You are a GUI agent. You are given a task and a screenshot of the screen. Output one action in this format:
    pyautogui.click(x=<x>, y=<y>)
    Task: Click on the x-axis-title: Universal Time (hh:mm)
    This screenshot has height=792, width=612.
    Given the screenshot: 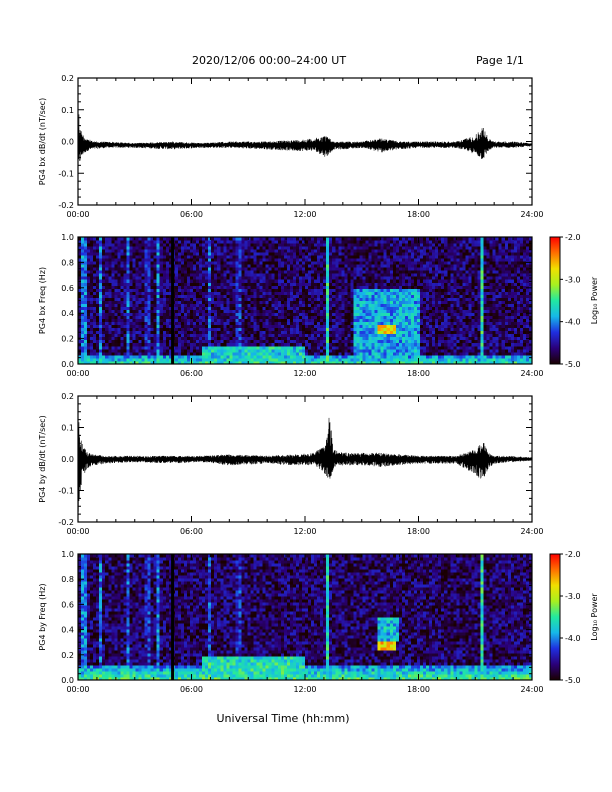 What is the action you would take?
    pyautogui.click(x=283, y=718)
    